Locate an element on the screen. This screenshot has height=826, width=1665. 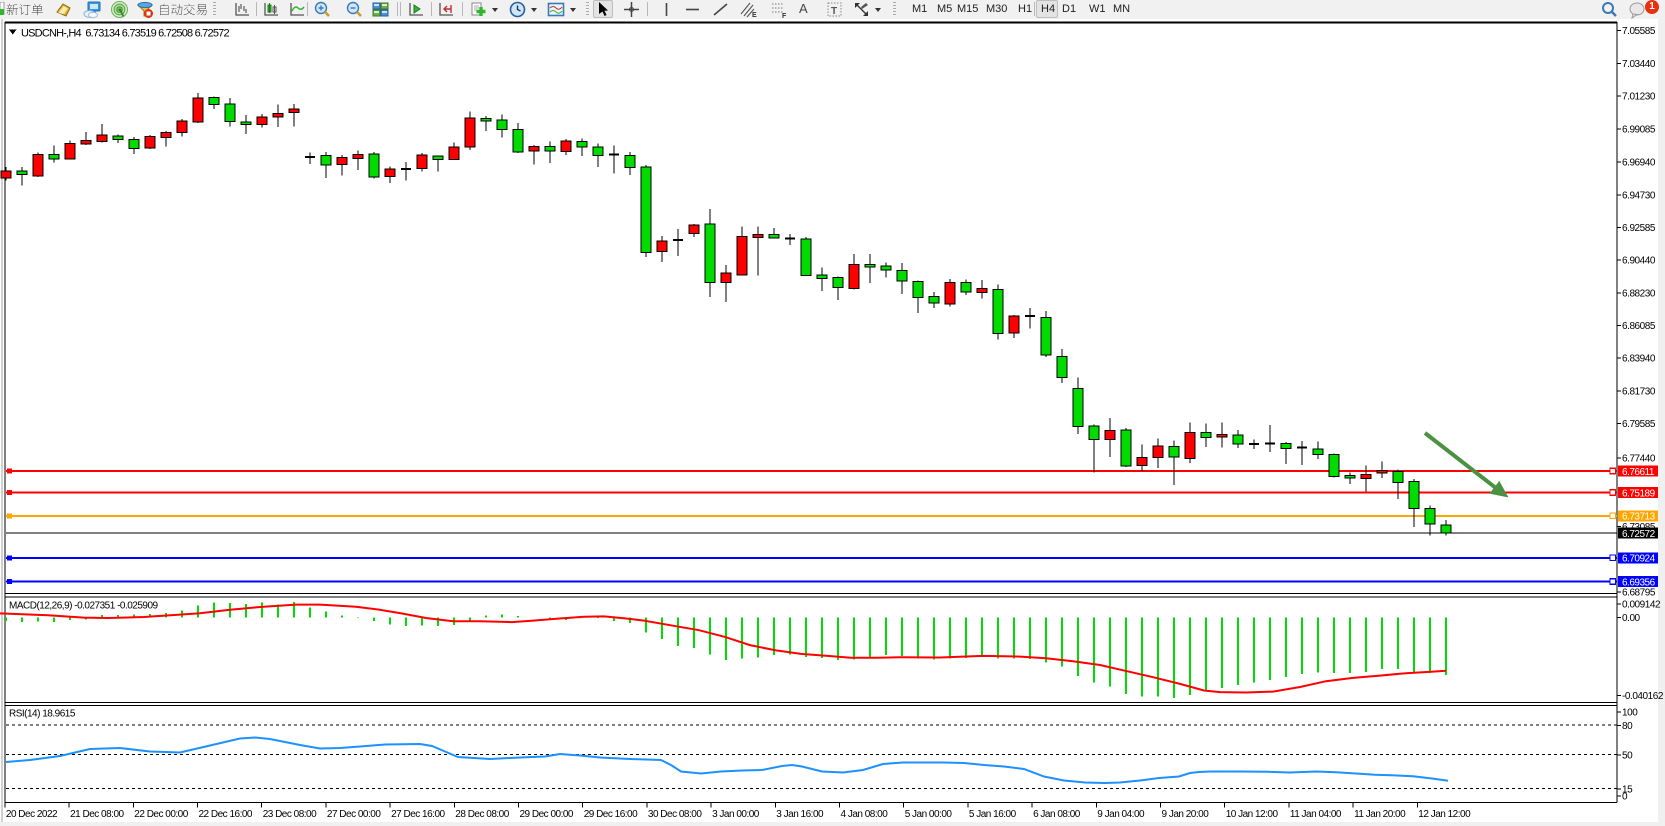
svg-text: 6.90440 is located at coordinates (1639, 261).